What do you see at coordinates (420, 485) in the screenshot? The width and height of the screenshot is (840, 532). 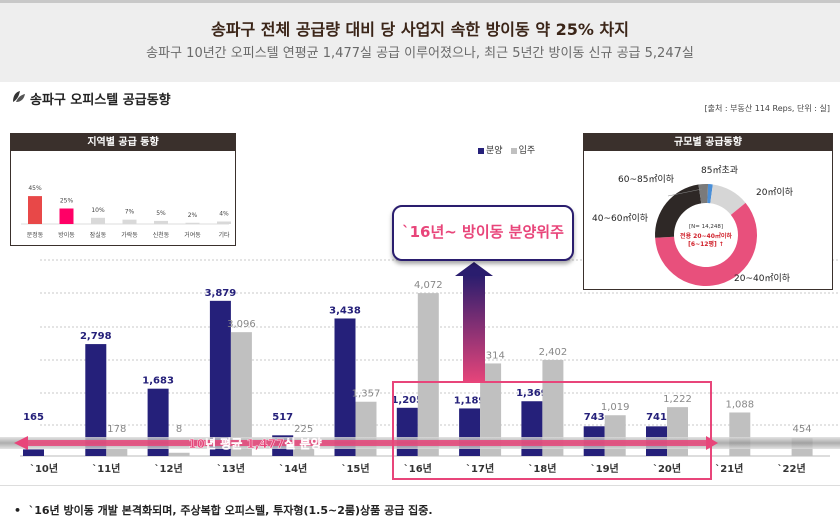 I see `divider` at bounding box center [420, 485].